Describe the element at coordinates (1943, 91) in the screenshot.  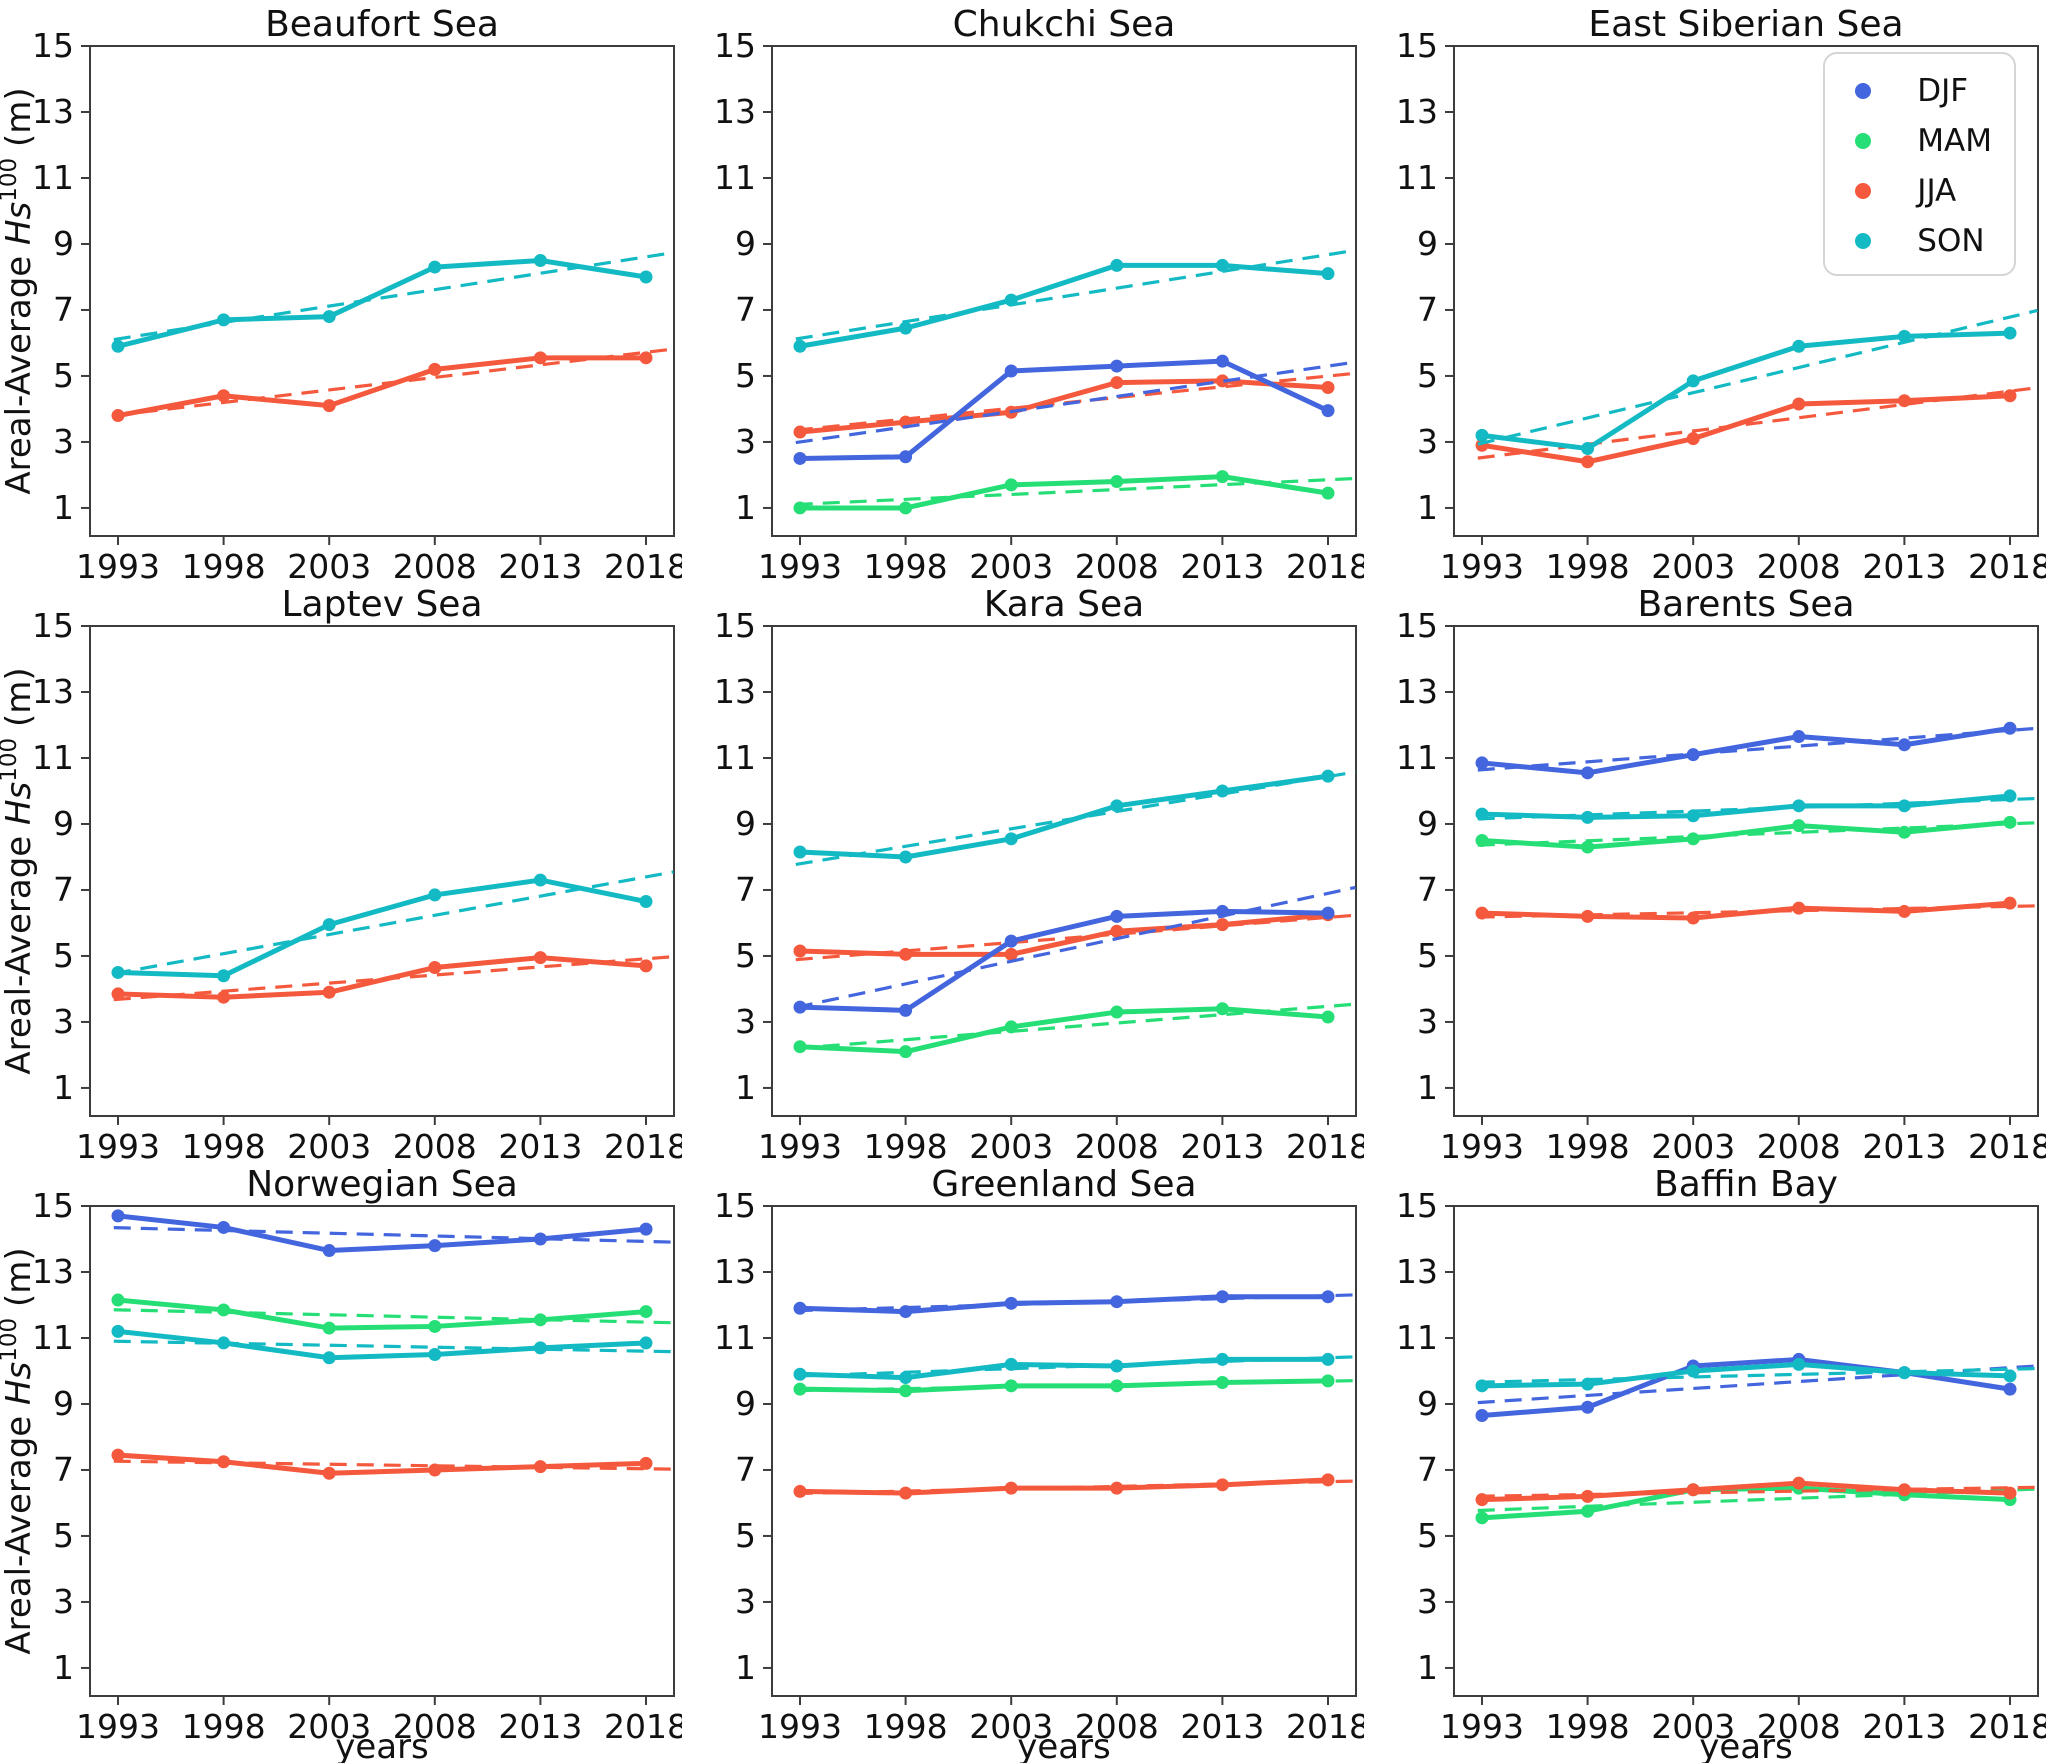
I see `legend-label-djf: DJF` at that location.